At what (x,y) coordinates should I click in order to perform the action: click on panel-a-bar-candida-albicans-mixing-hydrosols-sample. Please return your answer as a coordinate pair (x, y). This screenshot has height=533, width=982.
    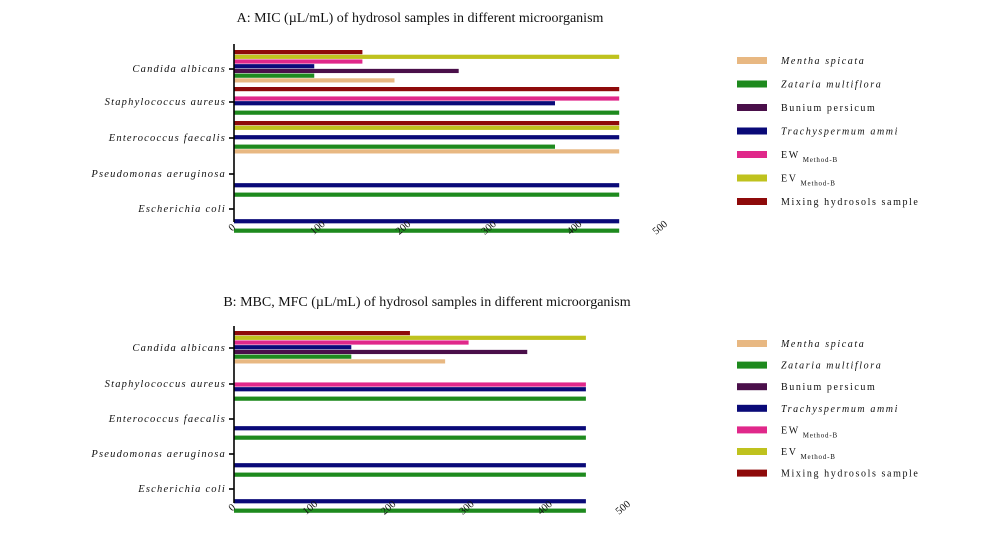
    Looking at the image, I should click on (298, 52).